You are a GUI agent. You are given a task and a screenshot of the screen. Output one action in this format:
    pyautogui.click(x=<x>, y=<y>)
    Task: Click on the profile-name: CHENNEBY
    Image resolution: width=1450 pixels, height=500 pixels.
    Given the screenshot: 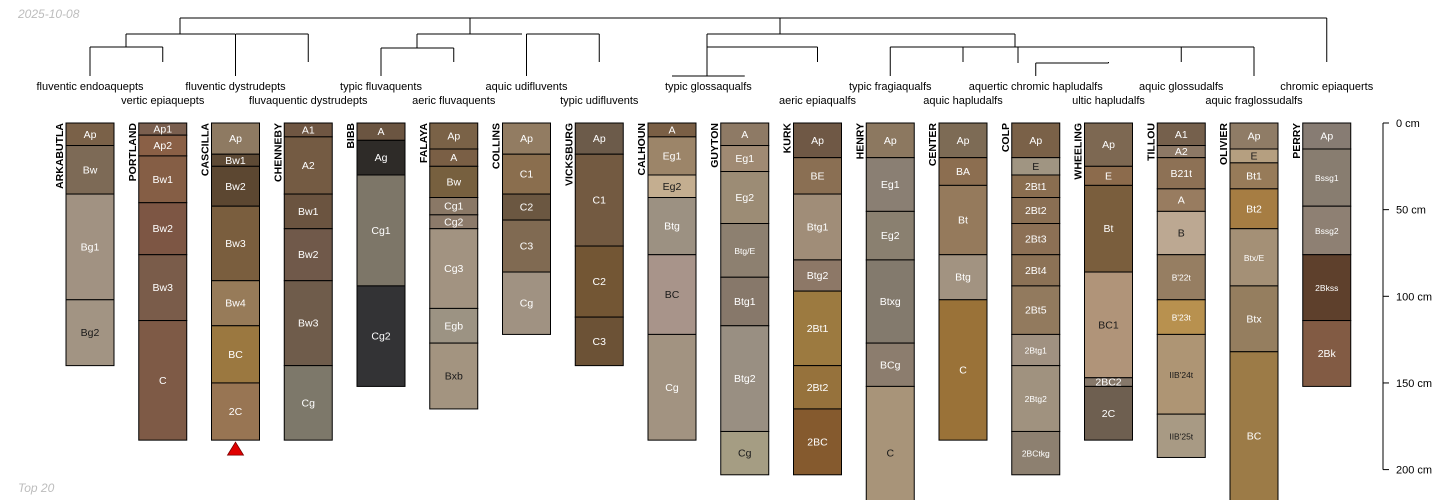 What is the action you would take?
    pyautogui.click(x=278, y=152)
    